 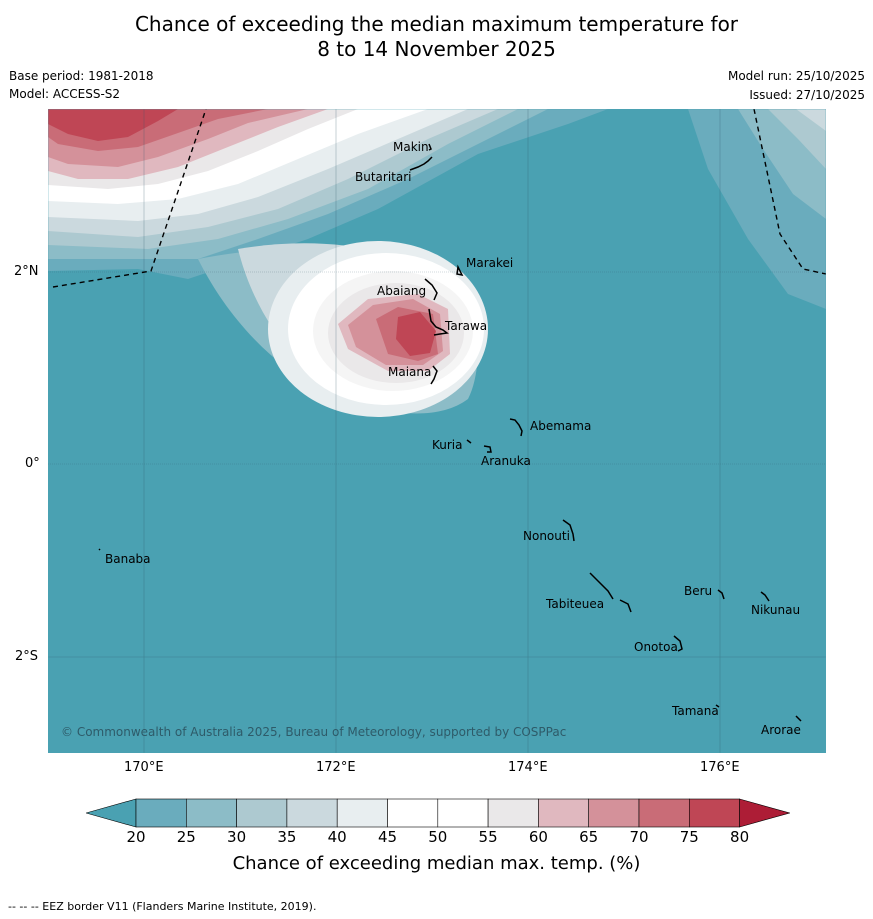 I want to click on colorbar-tick-label: 50, so click(x=438, y=837).